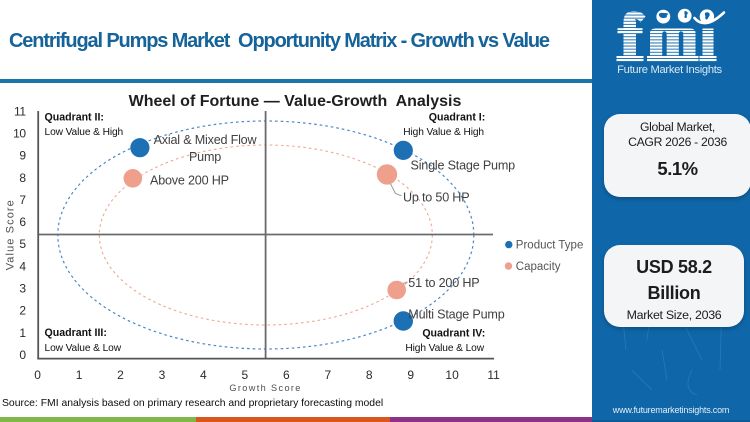 This screenshot has width=750, height=422. Describe the element at coordinates (550, 246) in the screenshot. I see `svg-text: Product Type` at that location.